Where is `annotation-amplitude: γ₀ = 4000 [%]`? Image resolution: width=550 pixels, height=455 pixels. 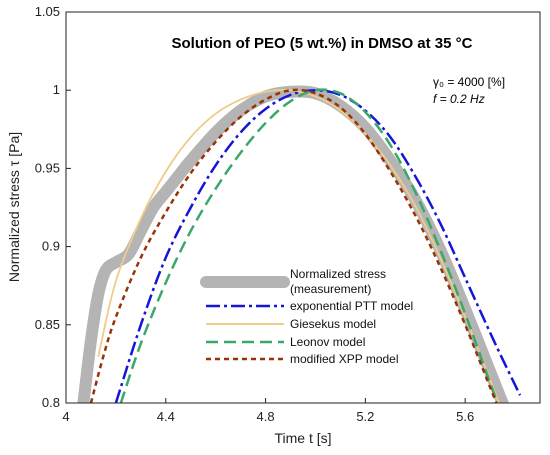
annotation-amplitude: γ₀ = 4000 [%] is located at coordinates (469, 82).